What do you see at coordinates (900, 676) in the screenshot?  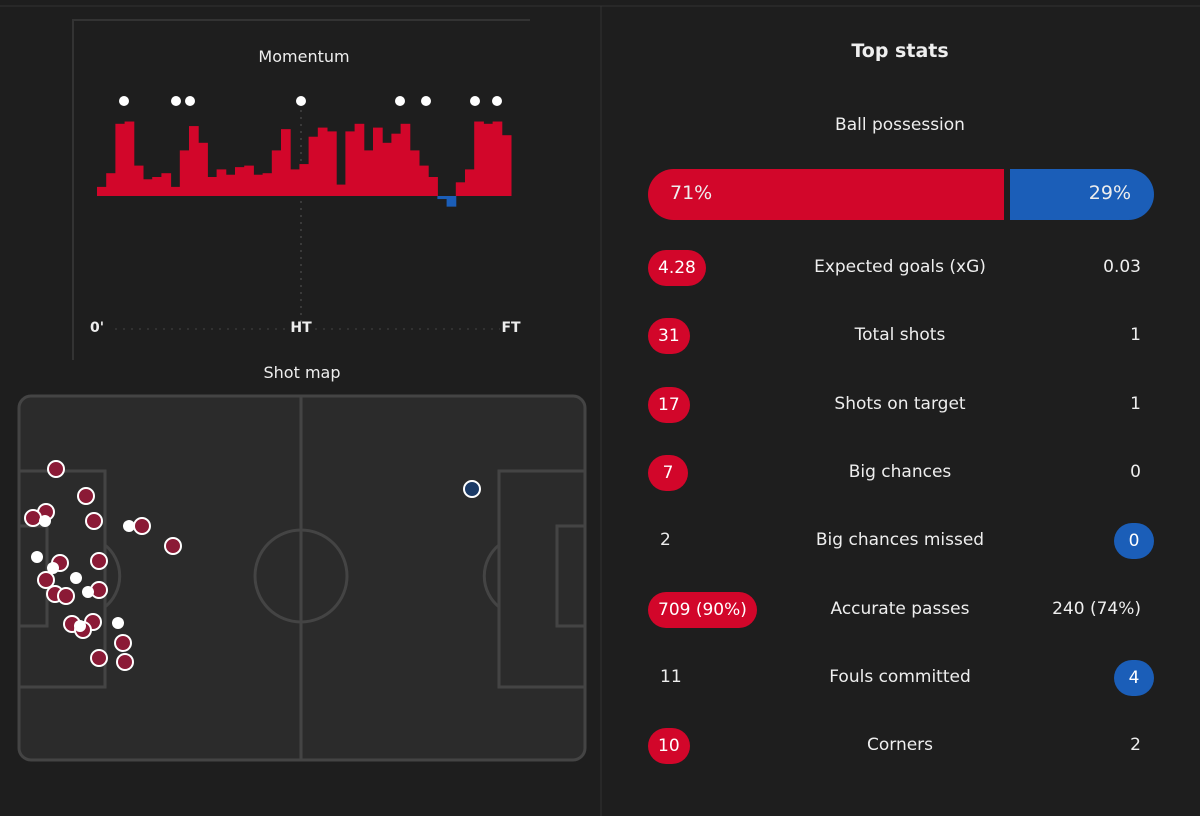 I see `stat-label: Fouls committed` at bounding box center [900, 676].